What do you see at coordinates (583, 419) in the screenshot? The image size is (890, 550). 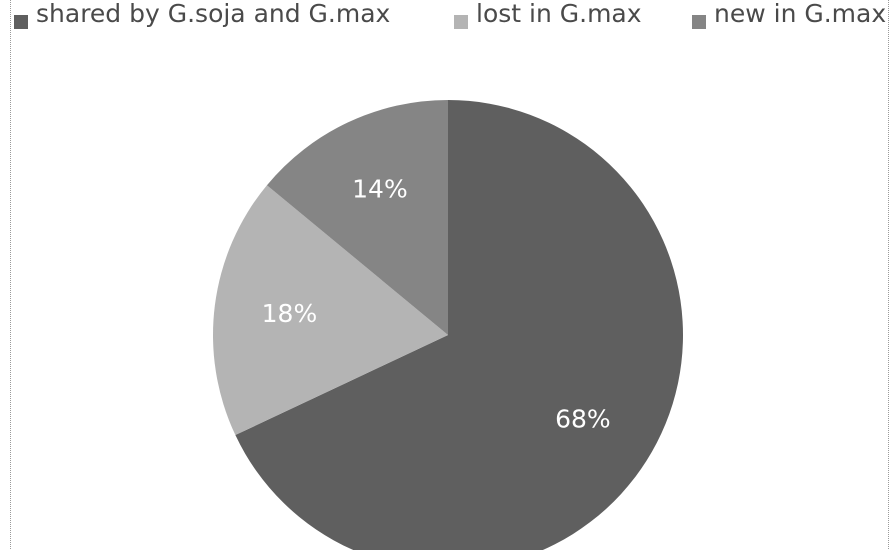 I see `pie-label-shared: 68%` at bounding box center [583, 419].